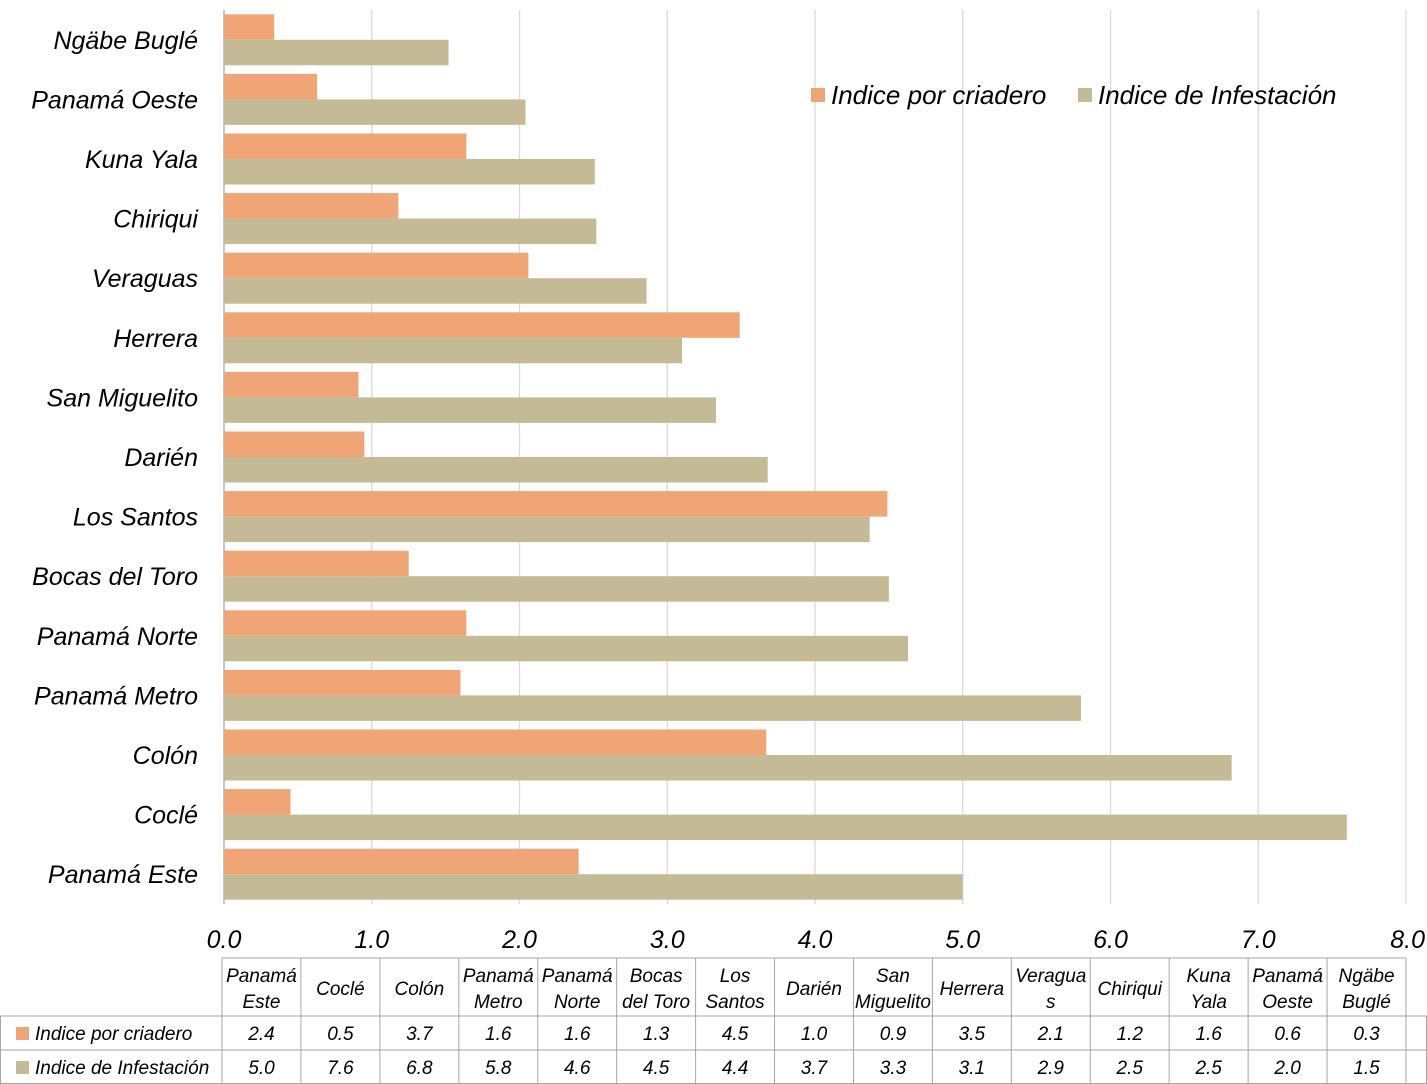 The image size is (1427, 1084). I want to click on table-header: Kuna, so click(1208, 976).